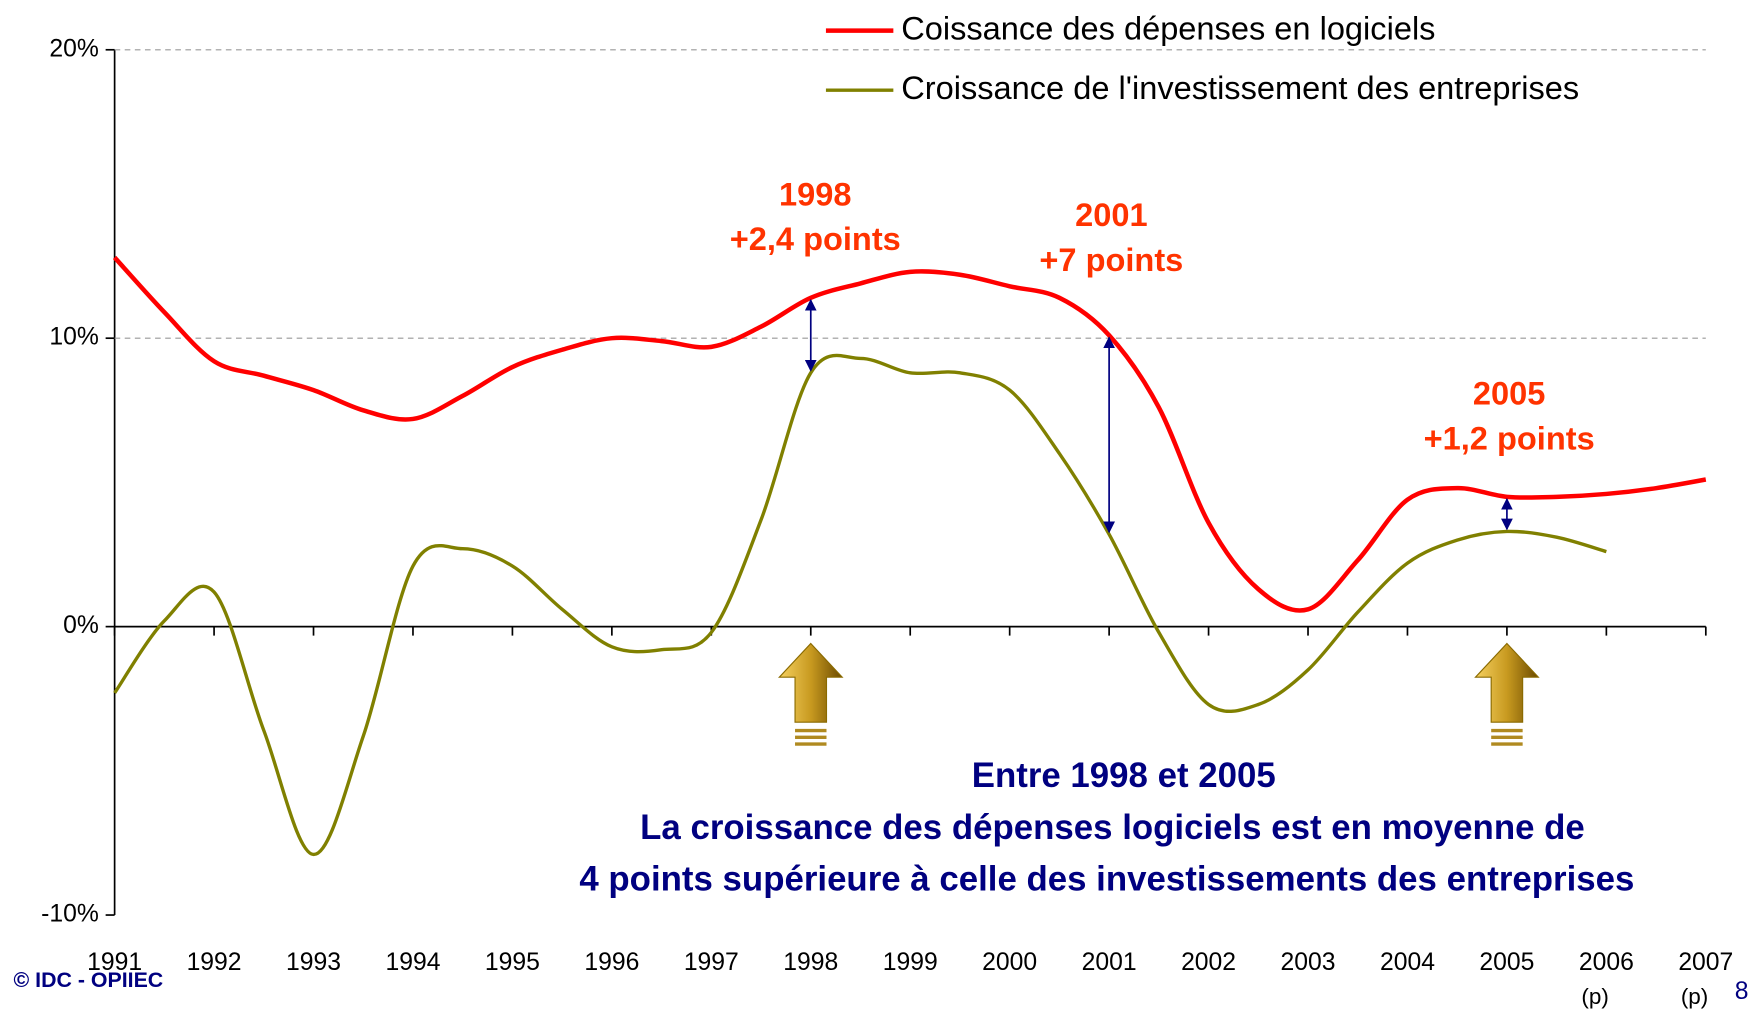 Image resolution: width=1762 pixels, height=1021 pixels. What do you see at coordinates (412, 962) in the screenshot?
I see `x-tick-label: 1994` at bounding box center [412, 962].